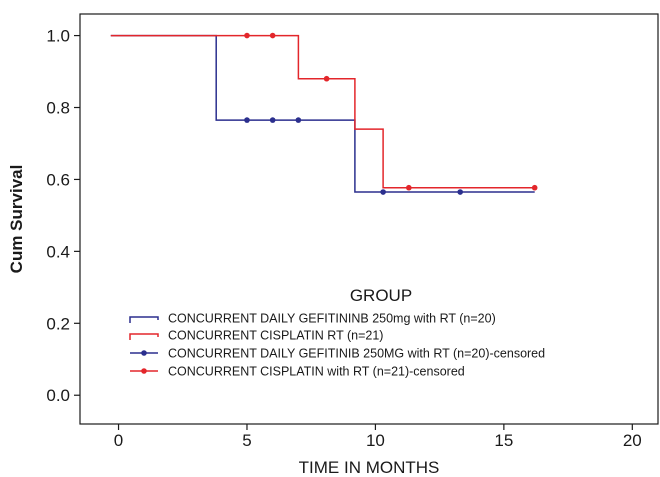  Describe the element at coordinates (275, 336) in the screenshot. I see `legend-label: CONCURRENT CISPLATIN RT (n=21)` at that location.